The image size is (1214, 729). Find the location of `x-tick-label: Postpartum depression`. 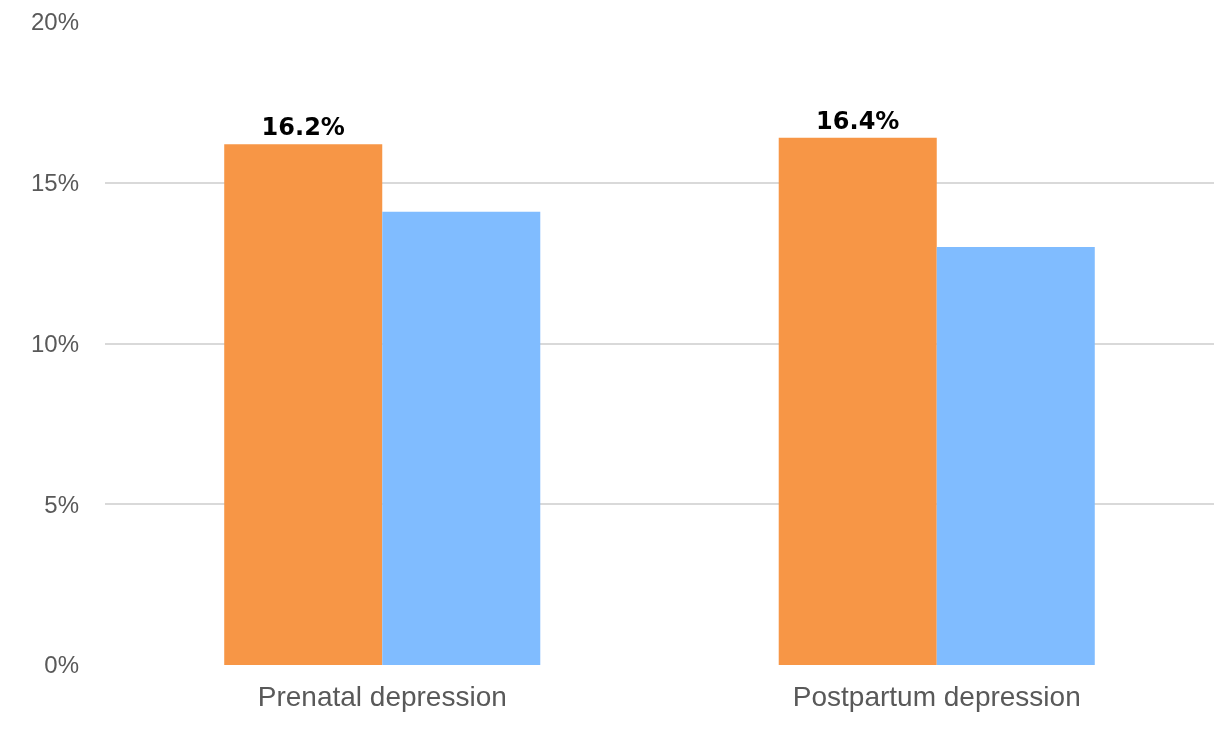

x-tick-label: Postpartum depression is located at coordinates (936, 696).